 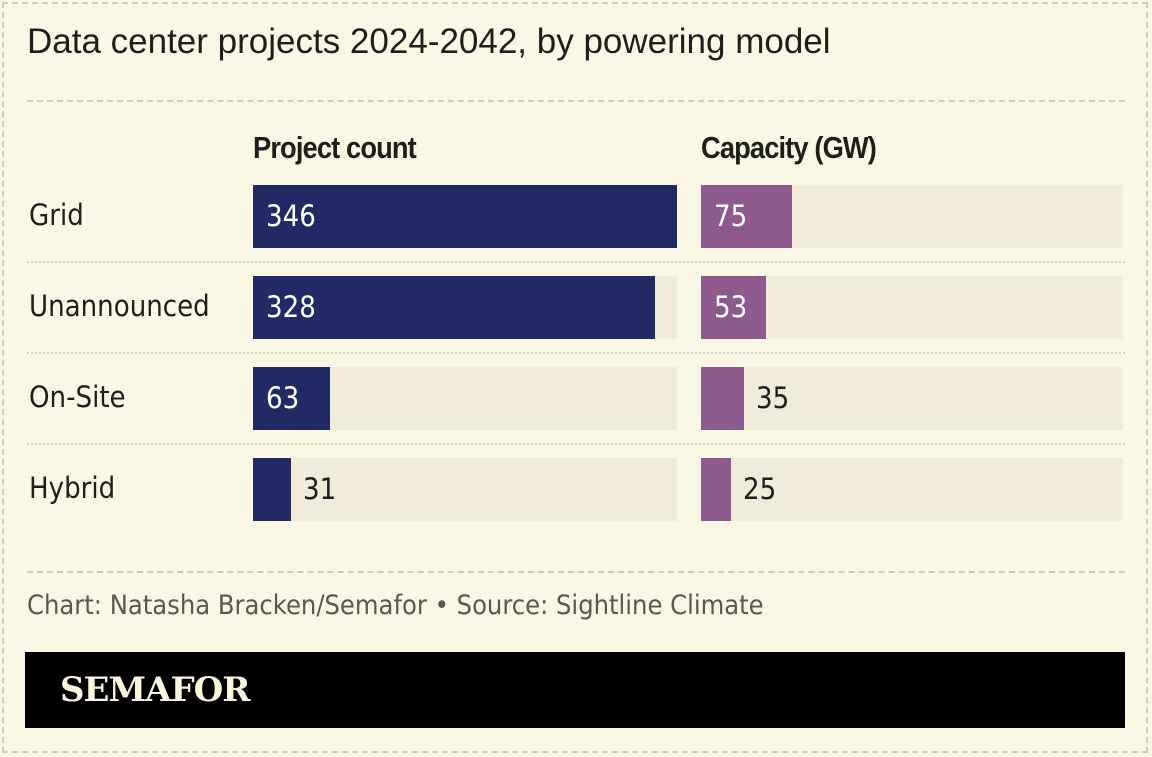 What do you see at coordinates (77, 397) in the screenshot?
I see `category-label: On-Site` at bounding box center [77, 397].